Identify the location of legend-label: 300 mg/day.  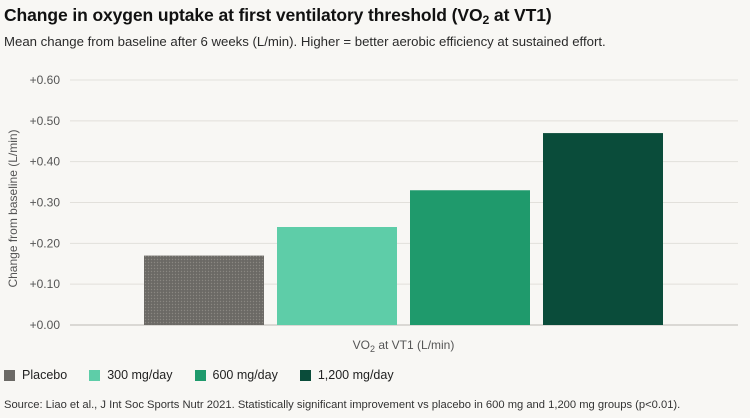
(140, 375).